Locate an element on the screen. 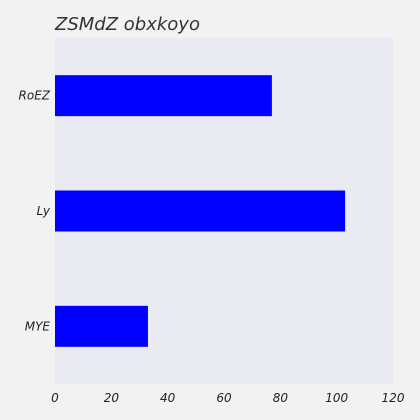  y-tick-label: RoEZ is located at coordinates (35, 96).